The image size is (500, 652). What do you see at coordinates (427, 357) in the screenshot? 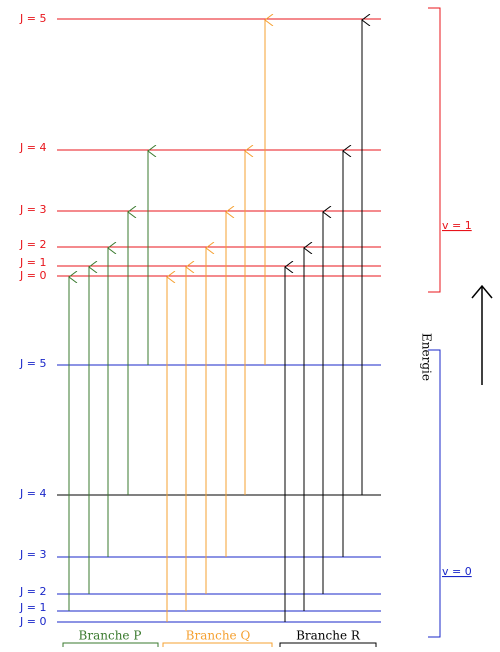
I see `energy-label: Energie` at bounding box center [427, 357].